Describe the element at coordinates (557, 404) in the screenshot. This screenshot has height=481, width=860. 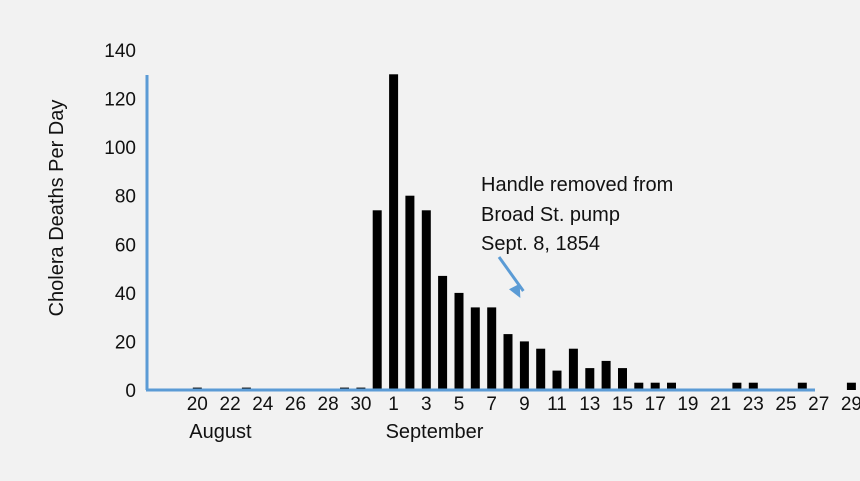
I see `x-tick-label: 11` at that location.